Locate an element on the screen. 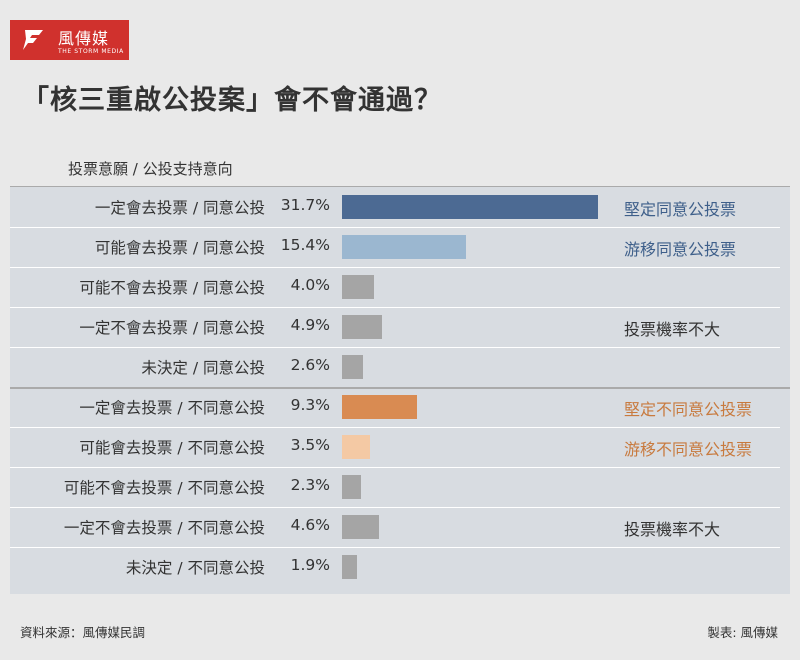 The image size is (800, 660). group-separator is located at coordinates (400, 388).